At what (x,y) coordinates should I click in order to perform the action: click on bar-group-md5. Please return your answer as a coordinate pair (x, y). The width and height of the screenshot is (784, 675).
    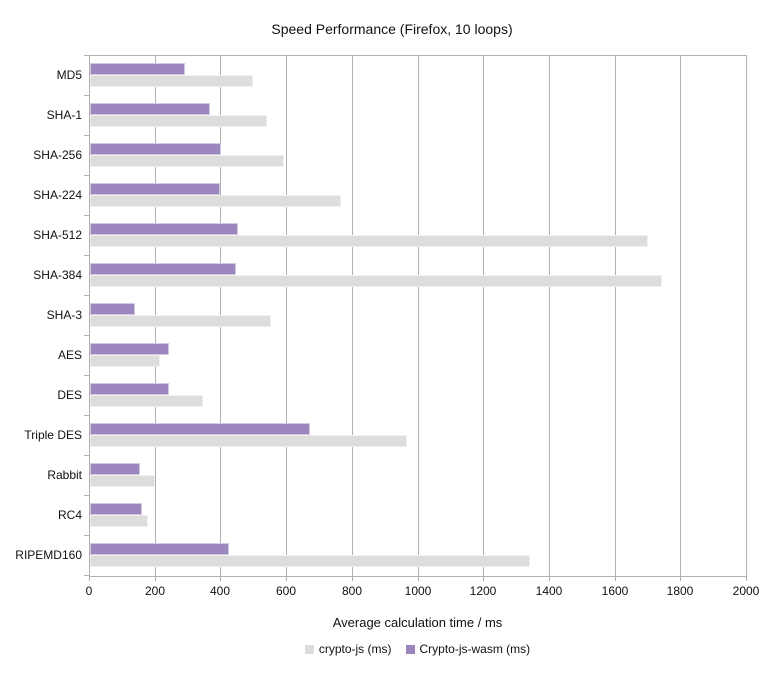
    Looking at the image, I should click on (418, 76).